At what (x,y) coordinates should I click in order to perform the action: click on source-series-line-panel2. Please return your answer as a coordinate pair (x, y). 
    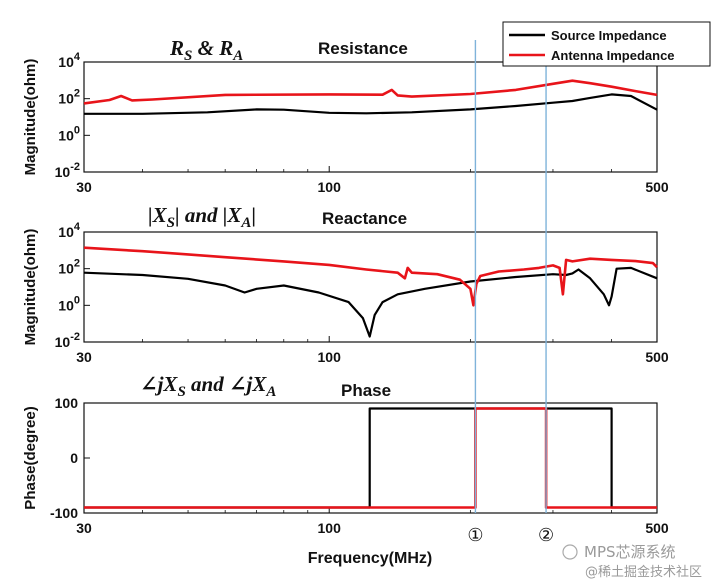
    Looking at the image, I should click on (370, 302).